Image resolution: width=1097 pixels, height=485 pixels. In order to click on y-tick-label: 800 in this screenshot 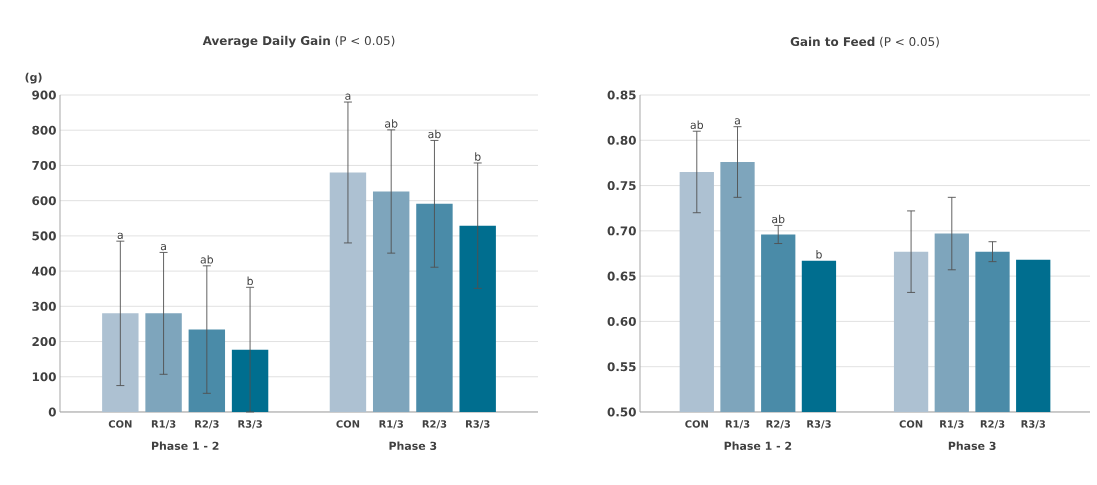, I will do `click(44, 130)`.